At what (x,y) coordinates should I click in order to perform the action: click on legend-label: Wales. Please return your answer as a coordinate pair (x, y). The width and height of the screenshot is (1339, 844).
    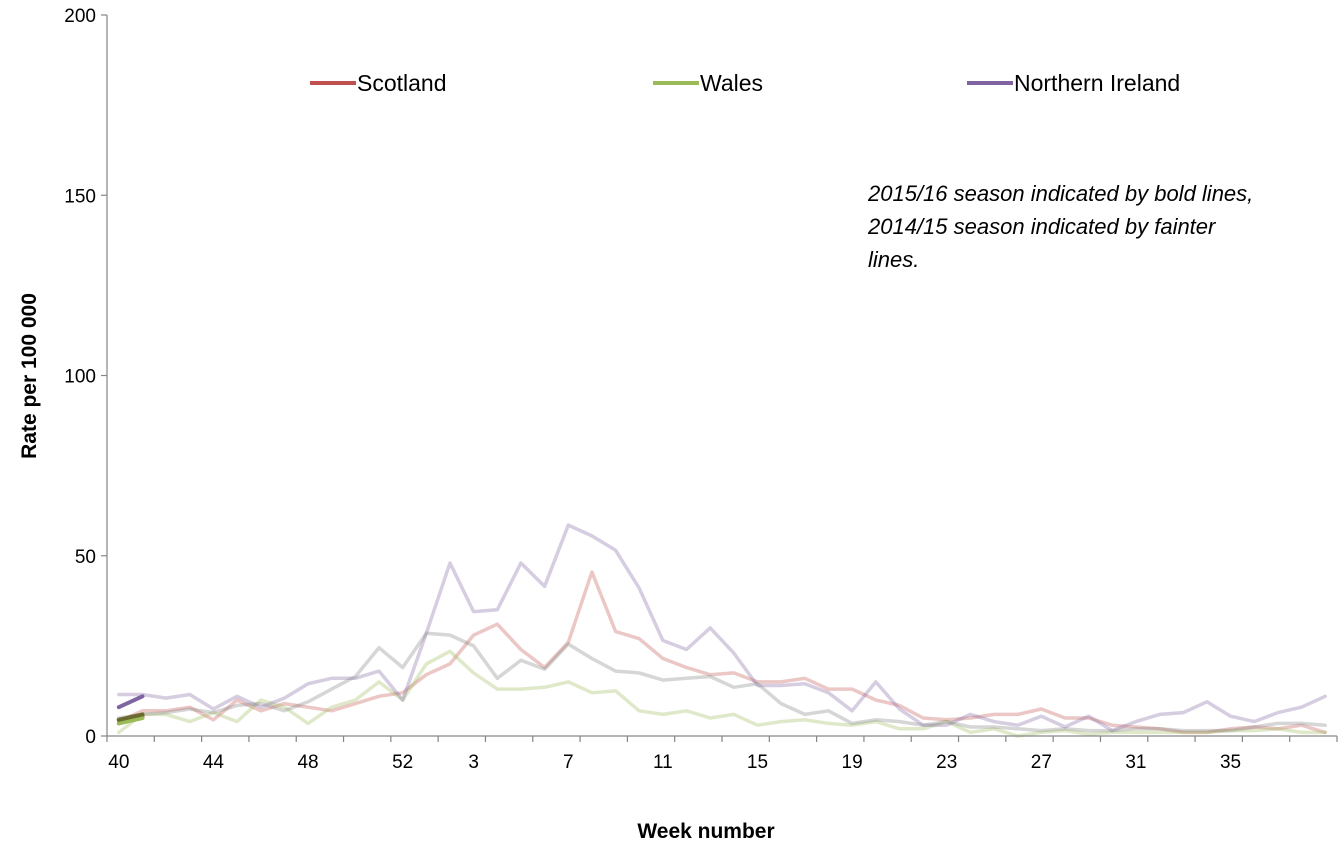
    Looking at the image, I should click on (731, 83).